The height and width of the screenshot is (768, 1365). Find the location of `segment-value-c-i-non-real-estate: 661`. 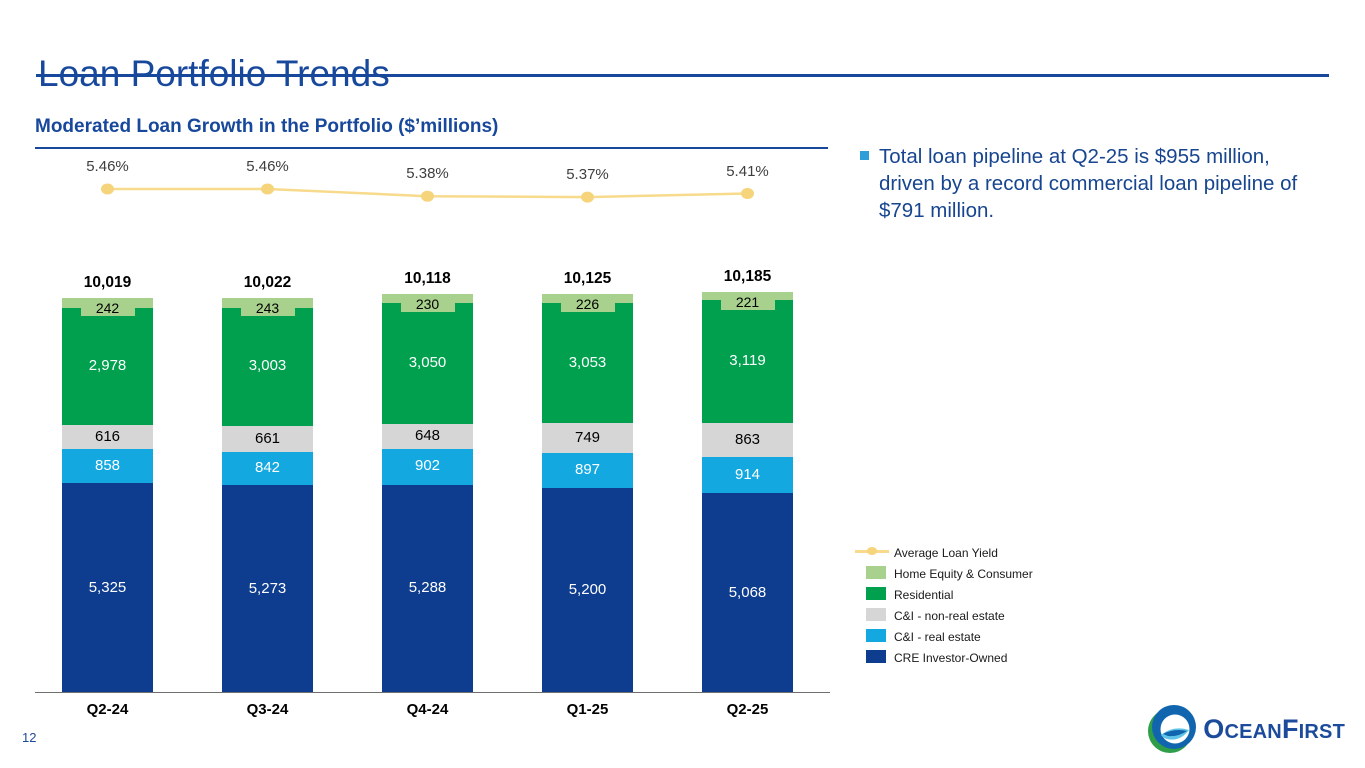

segment-value-c-i-non-real-estate: 661 is located at coordinates (267, 438).